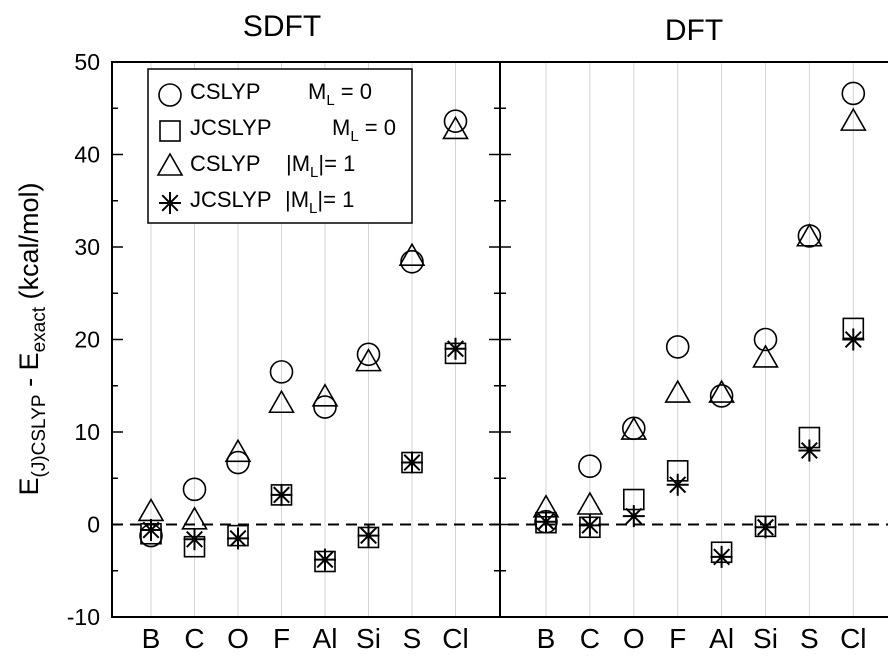 The image size is (888, 657). Describe the element at coordinates (87, 247) in the screenshot. I see `y-tick-label: 30` at that location.